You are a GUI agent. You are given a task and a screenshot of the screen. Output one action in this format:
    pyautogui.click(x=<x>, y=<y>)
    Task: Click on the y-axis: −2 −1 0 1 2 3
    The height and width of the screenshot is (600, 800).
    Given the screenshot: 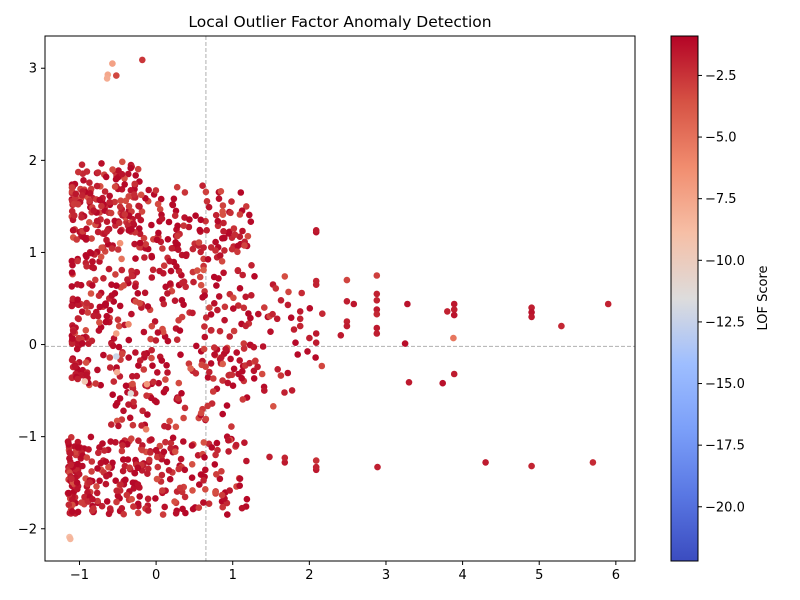 What is the action you would take?
    pyautogui.click(x=31, y=299)
    